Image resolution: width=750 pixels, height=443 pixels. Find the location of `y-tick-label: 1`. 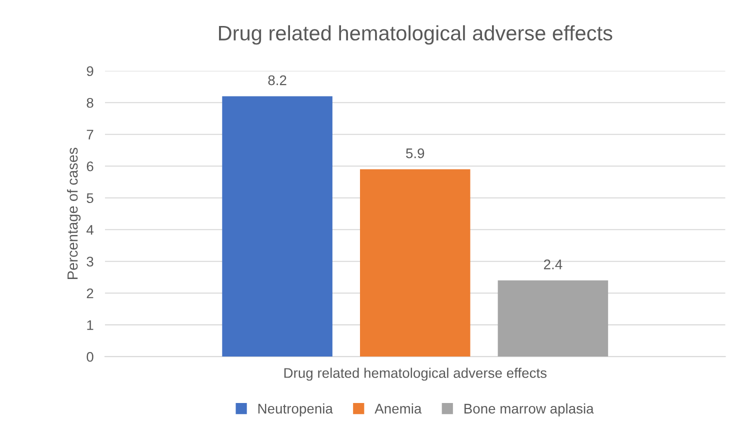

y-tick-label: 1 is located at coordinates (90, 325).